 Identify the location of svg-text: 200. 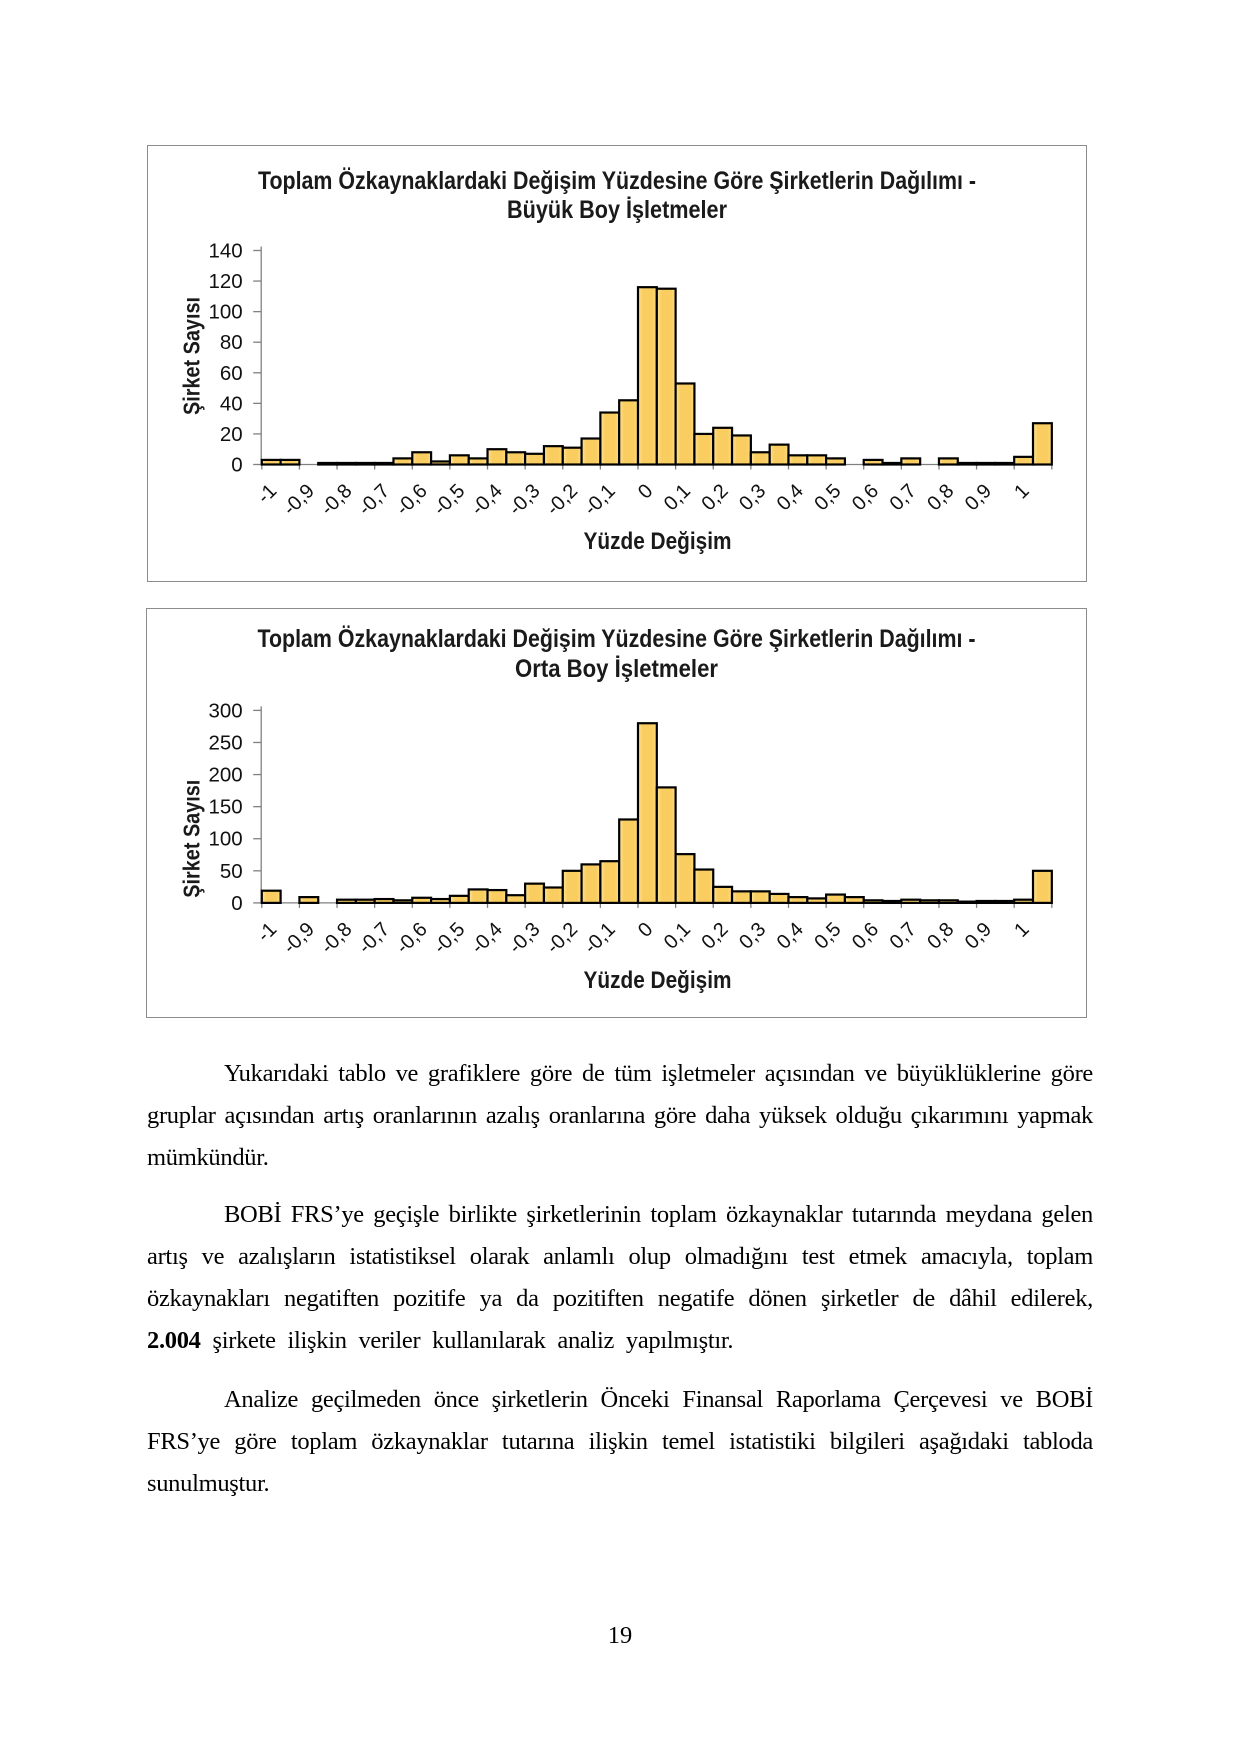
(225, 775).